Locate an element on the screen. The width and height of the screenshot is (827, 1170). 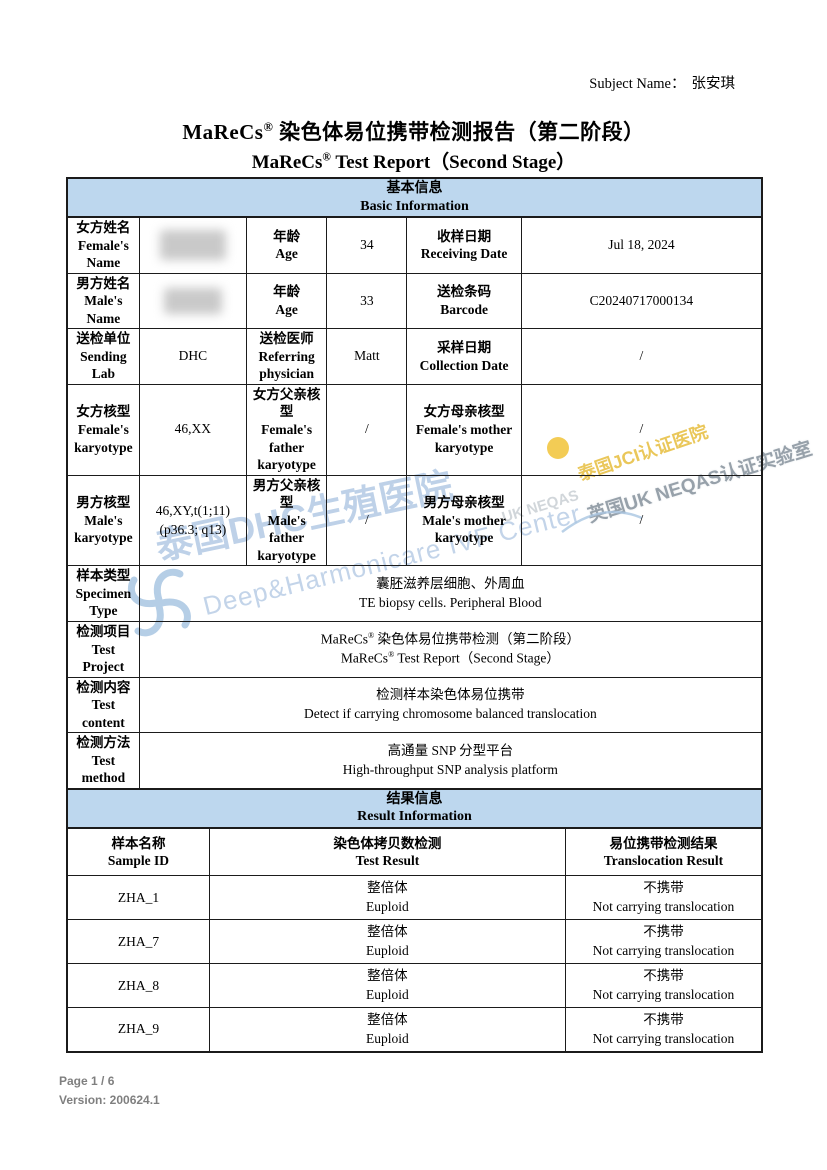
sample-test-result: 整倍体 Euploid is located at coordinates (387, 942).